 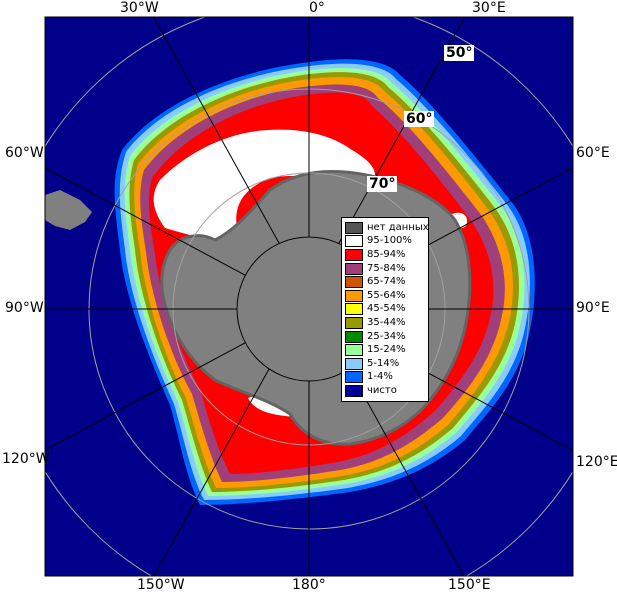 I want to click on lon-label-60e-right: 60°E, so click(x=593, y=153).